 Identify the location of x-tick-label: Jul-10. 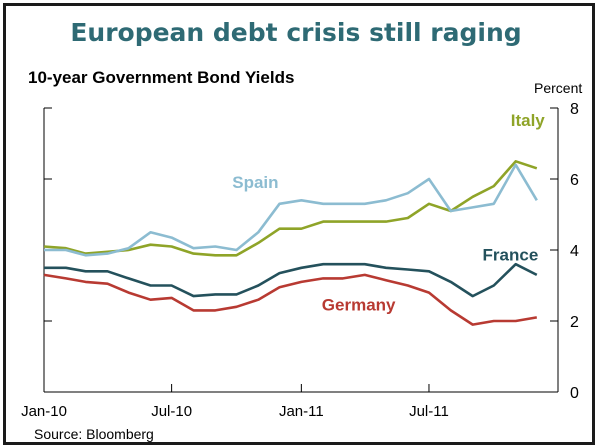
(171, 411).